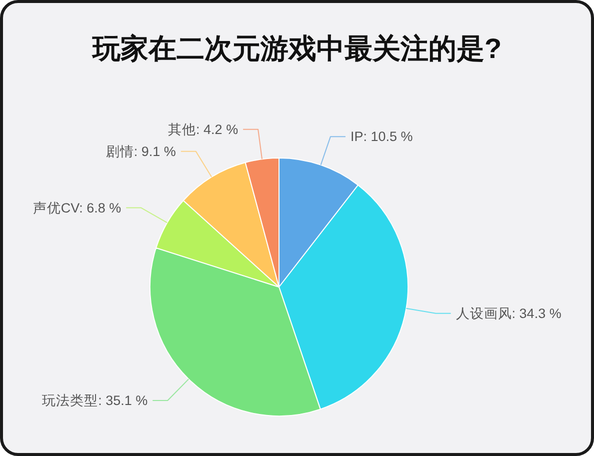 Image resolution: width=594 pixels, height=456 pixels. I want to click on data-label: 玩法类型: 35.1 %, so click(95, 400).